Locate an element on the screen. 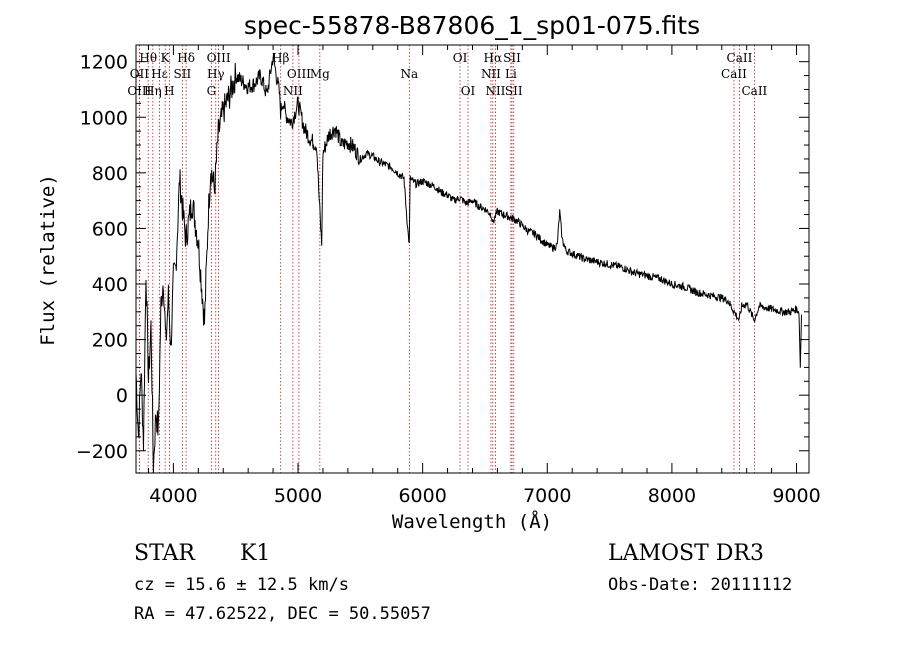 This screenshot has height=649, width=900. y-tick-label-600: 600 is located at coordinates (110, 229).